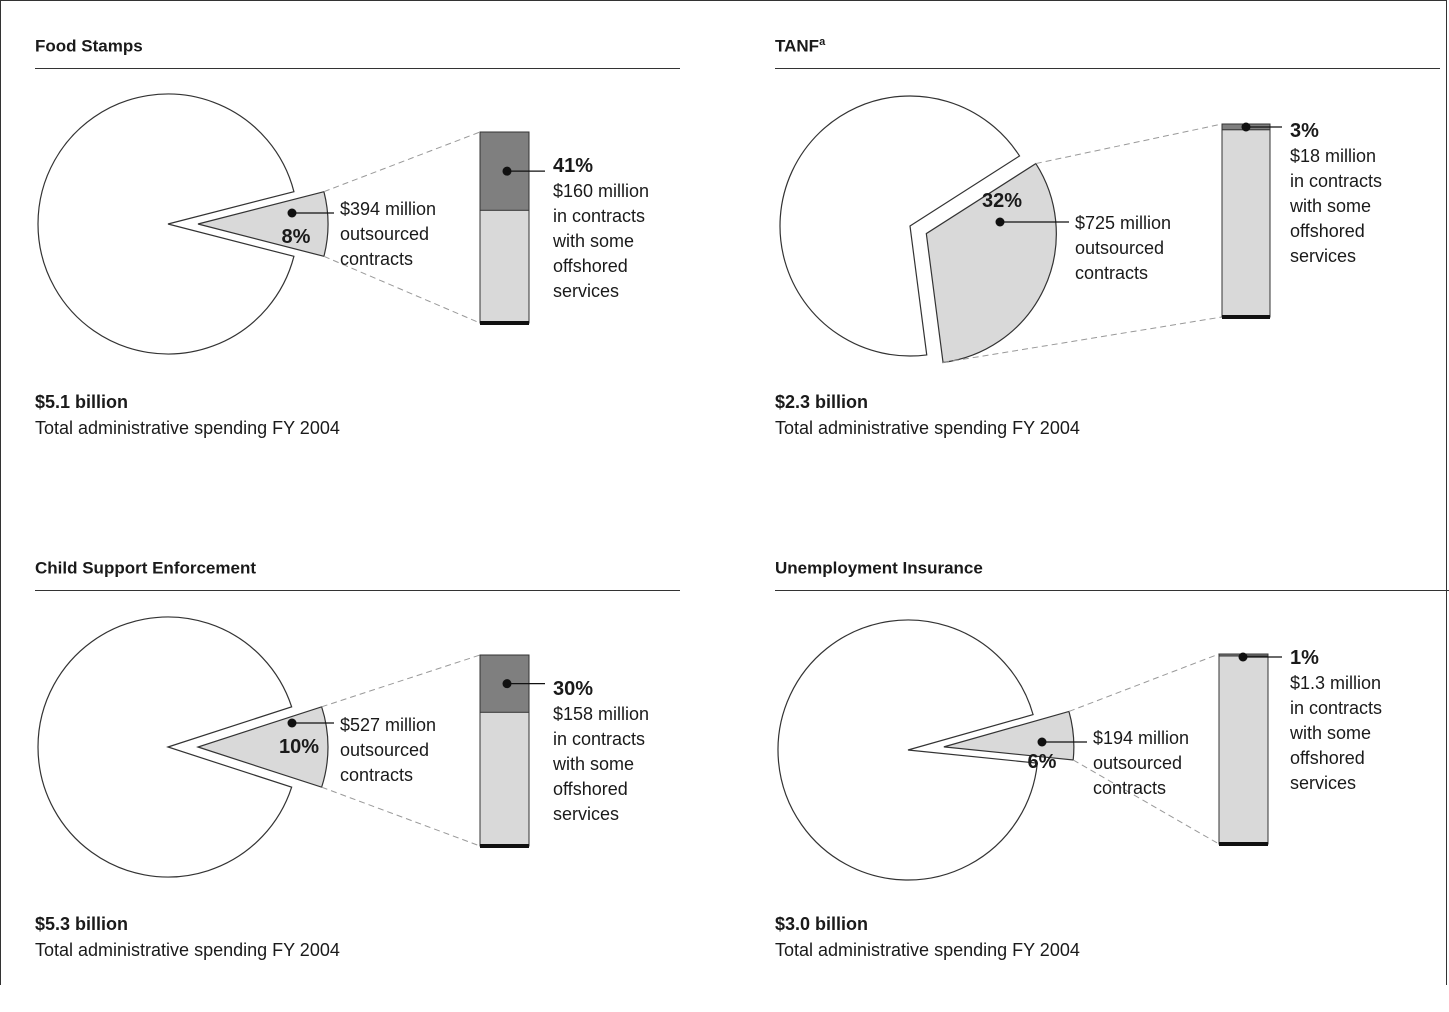 The height and width of the screenshot is (1012, 1449). I want to click on bar-label-line: $158 million, so click(601, 714).